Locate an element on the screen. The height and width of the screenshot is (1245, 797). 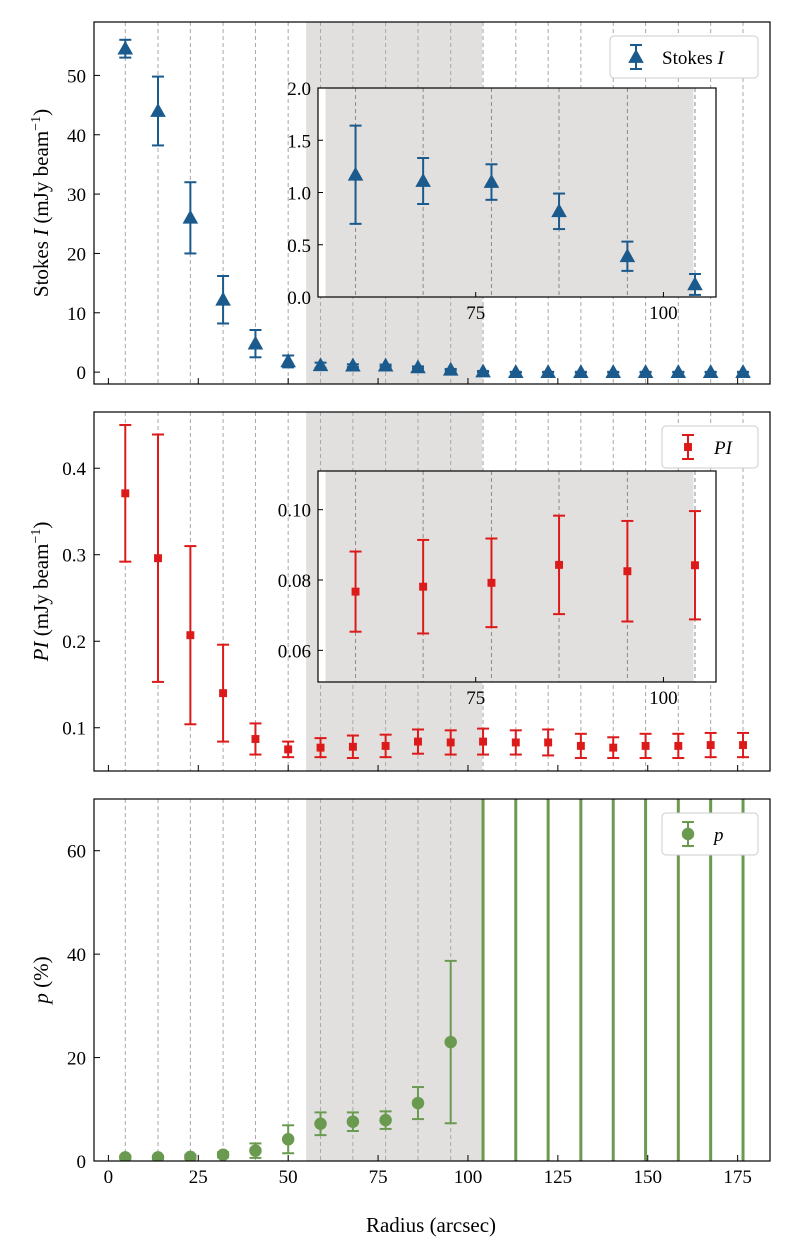
inset-y-tick-label: 0.08 is located at coordinates (294, 581).